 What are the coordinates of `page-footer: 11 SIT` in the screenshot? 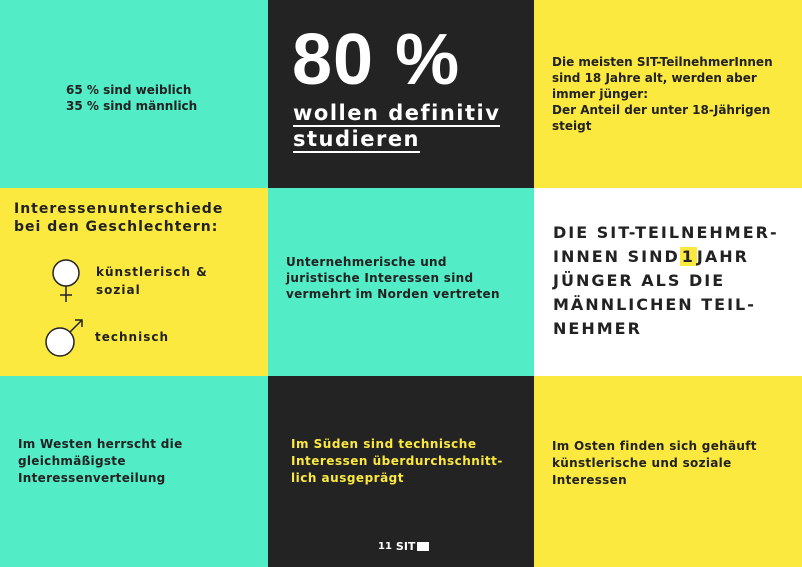 It's located at (404, 546).